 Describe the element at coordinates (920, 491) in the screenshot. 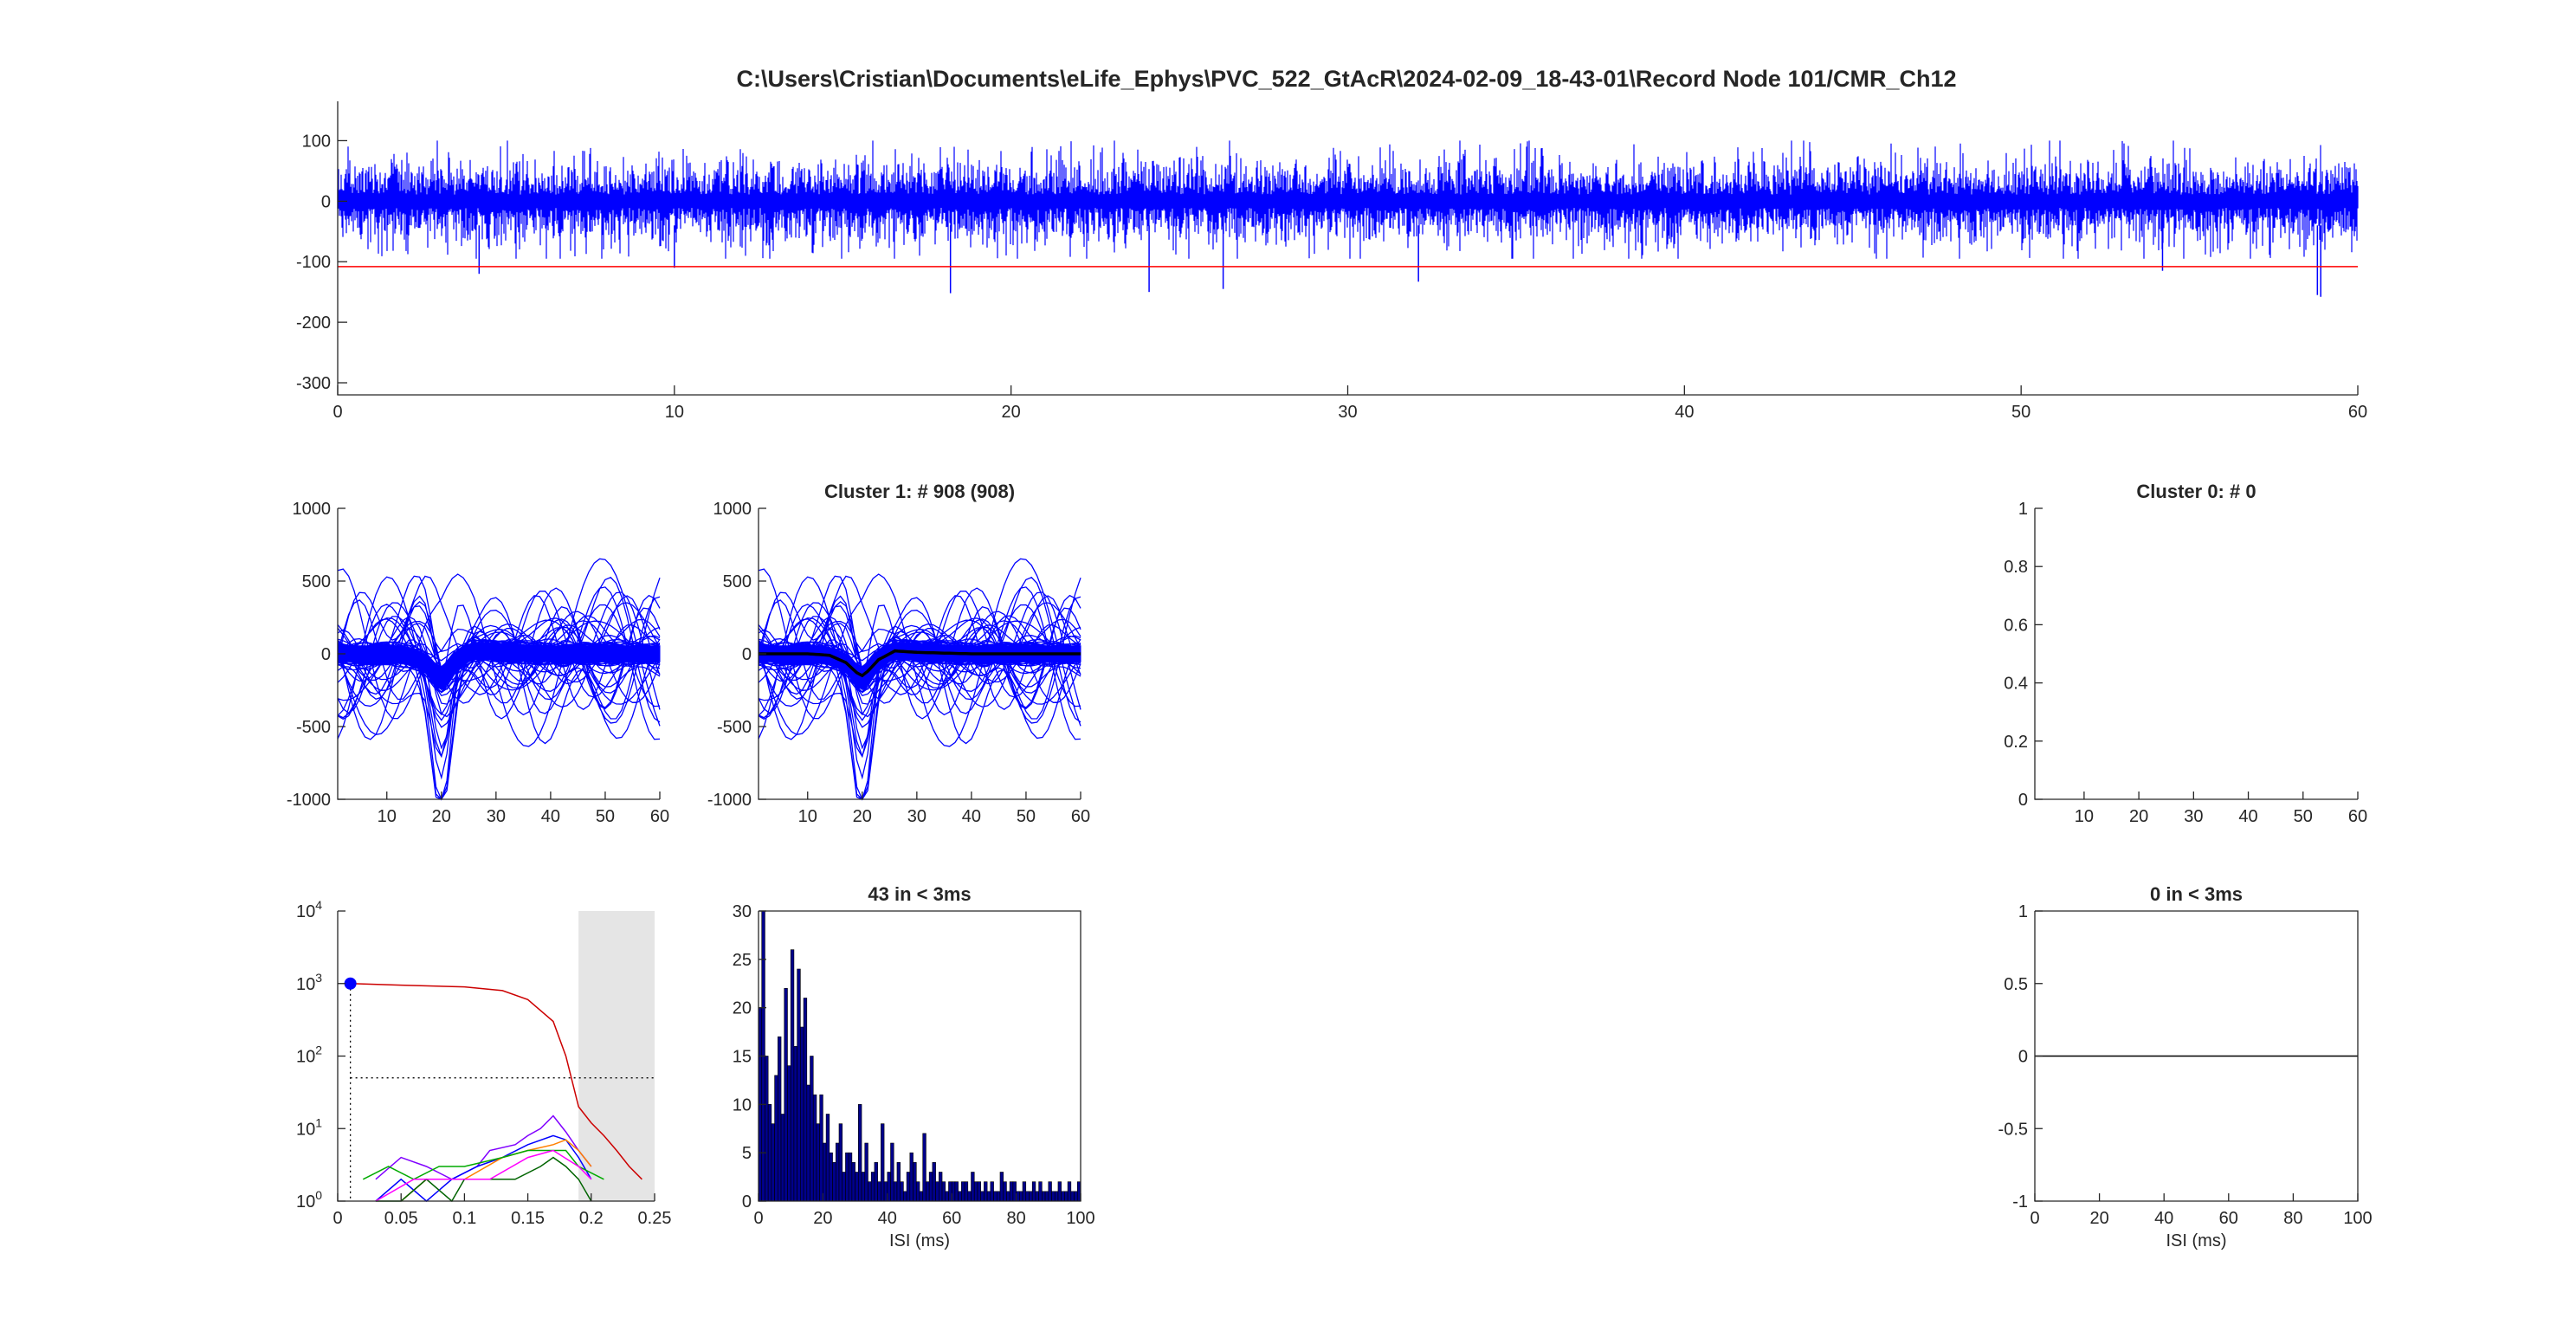

I see `plot-title: Cluster 1: # 908 (908)` at that location.